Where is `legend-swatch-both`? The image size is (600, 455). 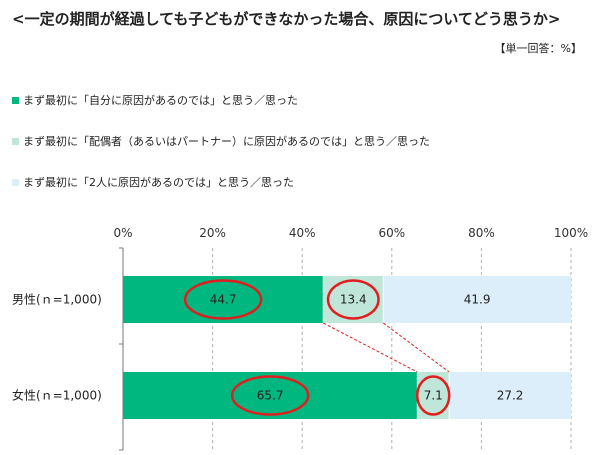
legend-swatch-both is located at coordinates (15, 182).